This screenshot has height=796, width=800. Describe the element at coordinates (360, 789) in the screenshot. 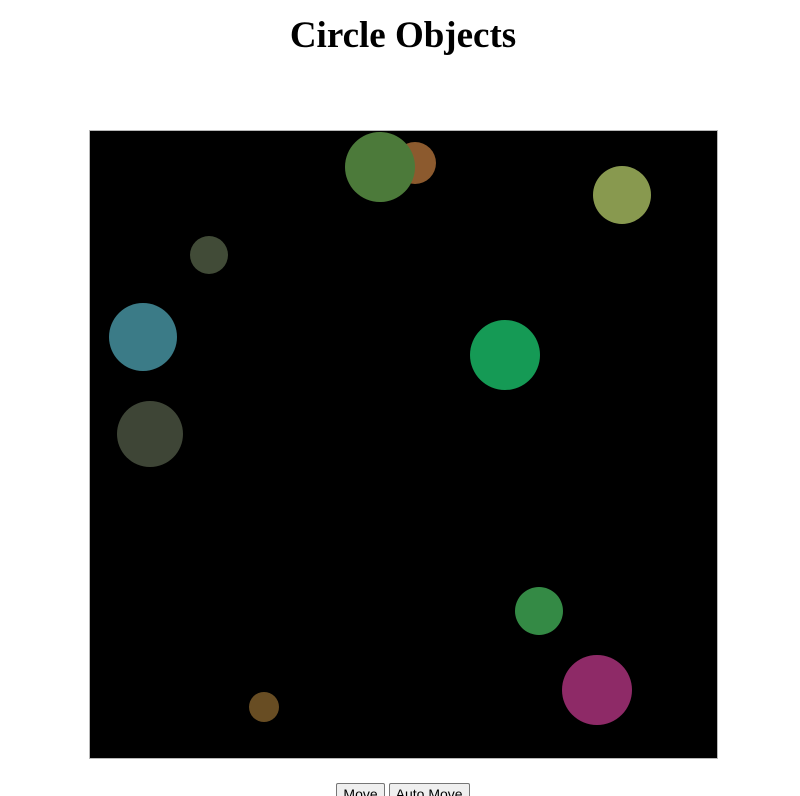

I see `move-button: Move` at that location.